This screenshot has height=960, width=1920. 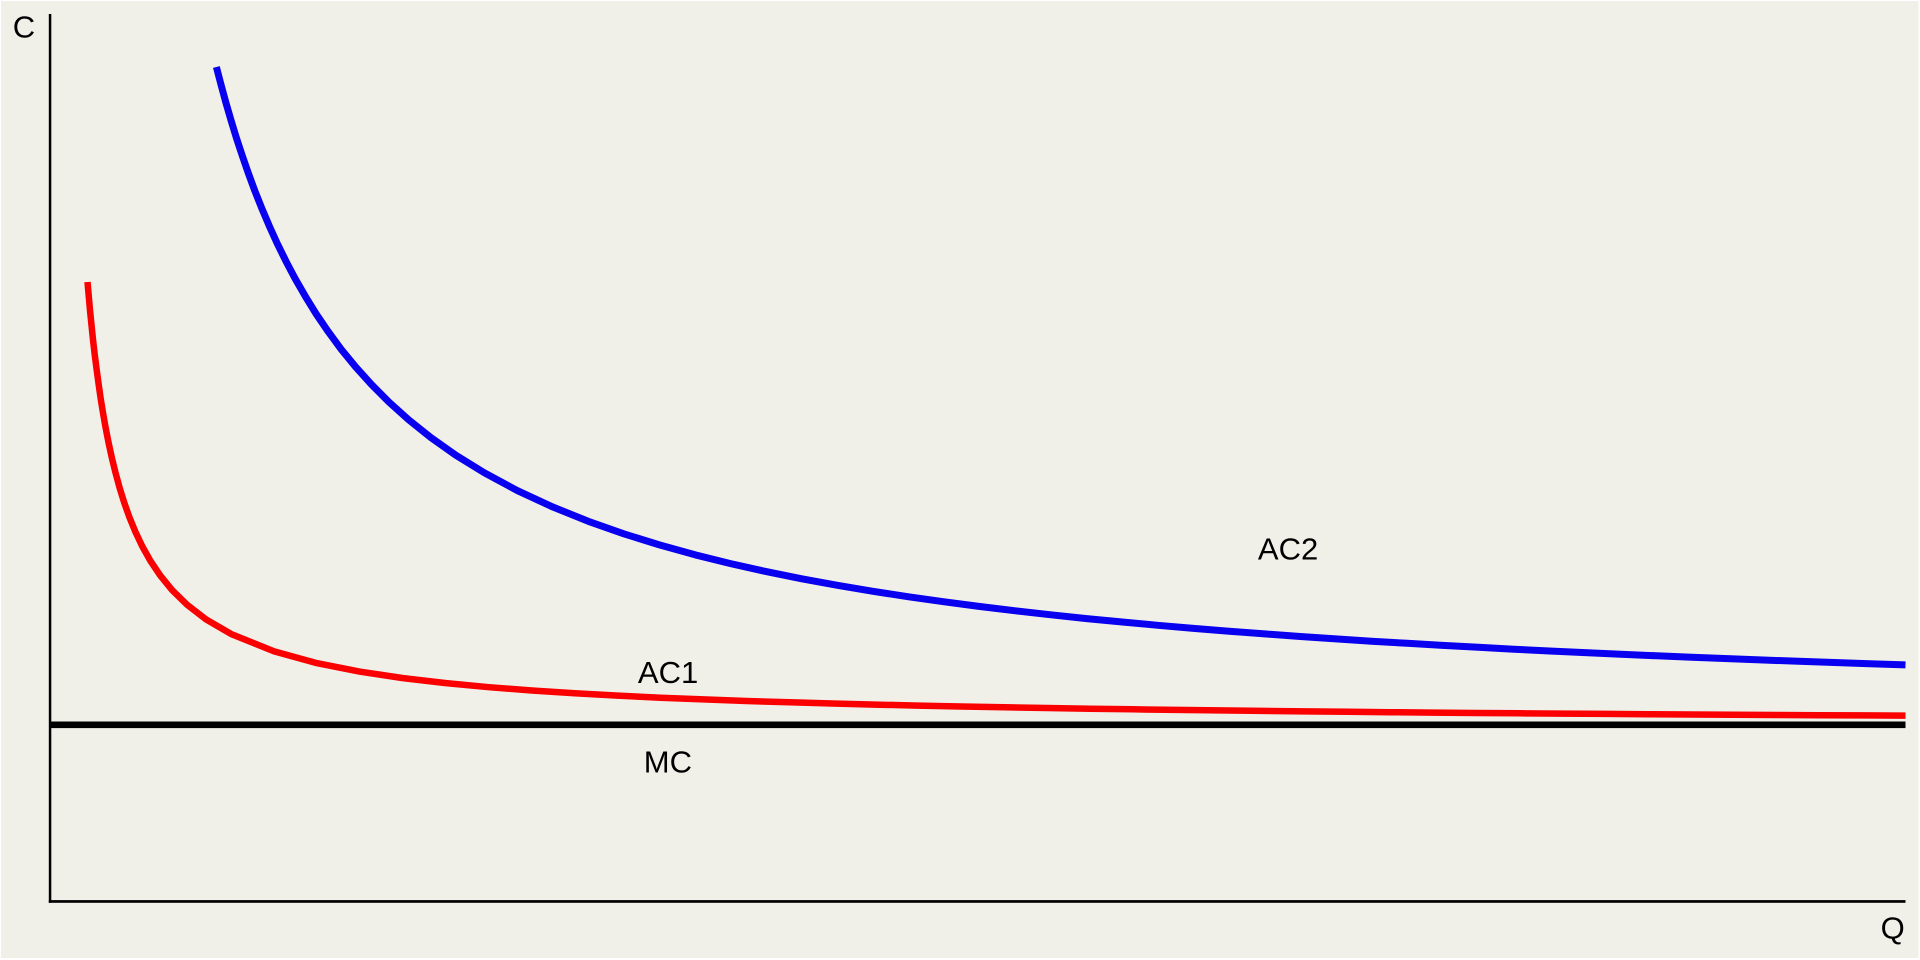 What do you see at coordinates (1893, 927) in the screenshot?
I see `svg-text: Q` at bounding box center [1893, 927].